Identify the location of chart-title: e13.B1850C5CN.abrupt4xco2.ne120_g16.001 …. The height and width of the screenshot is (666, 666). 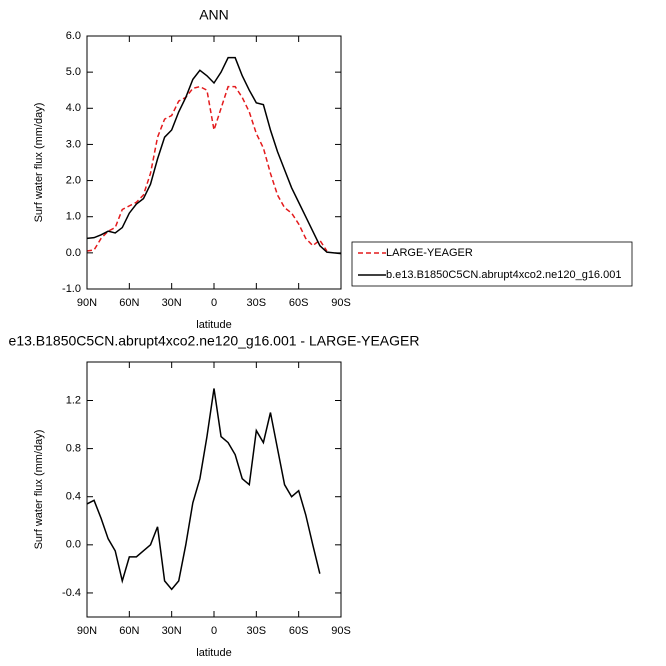
(214, 341).